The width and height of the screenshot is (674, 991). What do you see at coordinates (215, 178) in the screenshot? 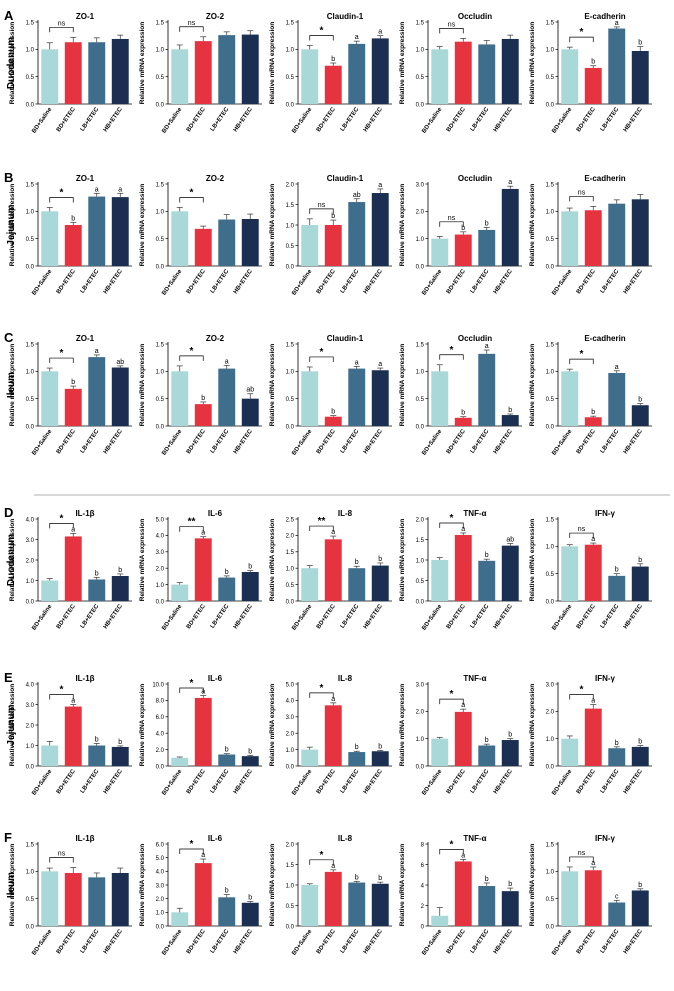
I see `chart-title: ZO-2` at bounding box center [215, 178].